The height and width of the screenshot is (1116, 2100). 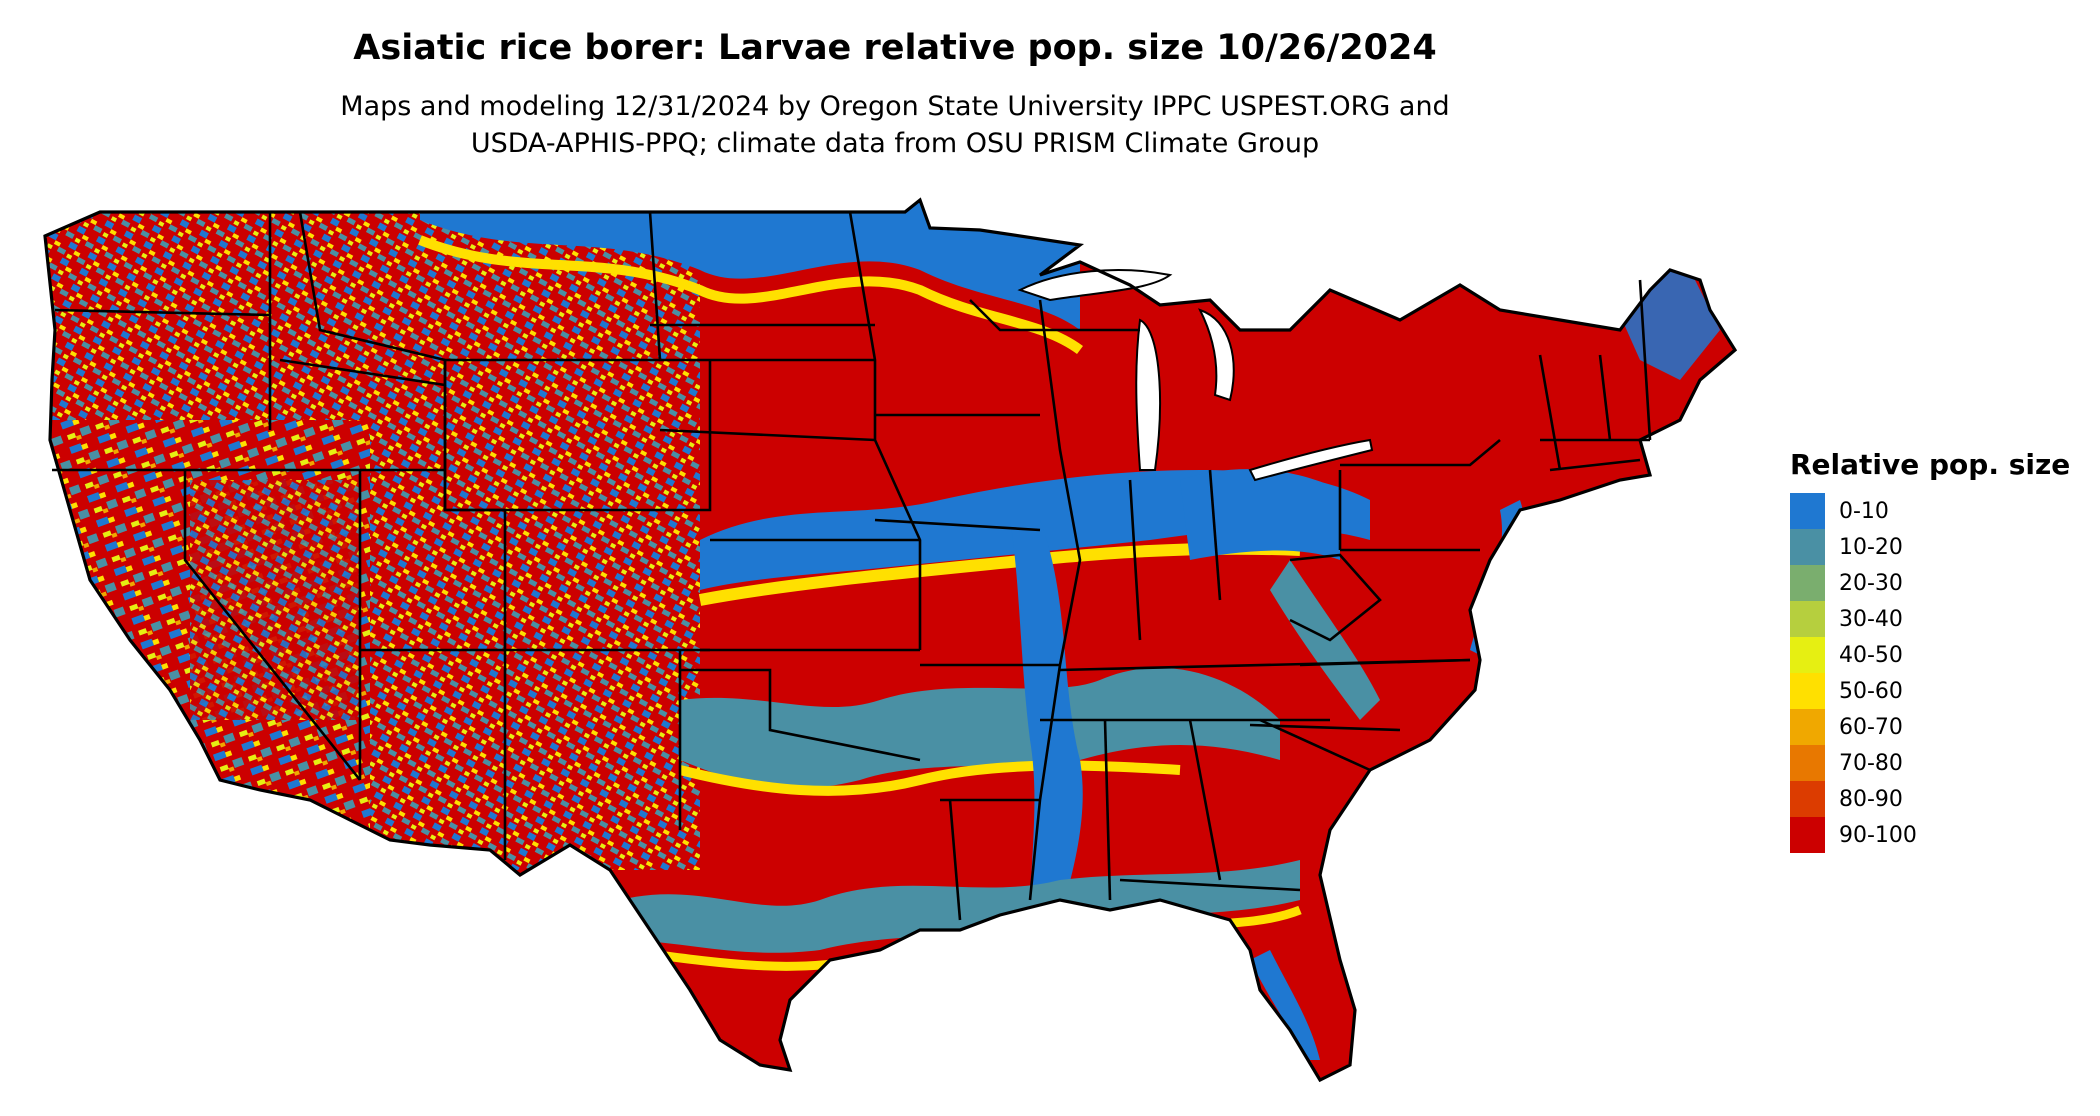 I want to click on legend-label: 40-50, so click(x=1871, y=655).